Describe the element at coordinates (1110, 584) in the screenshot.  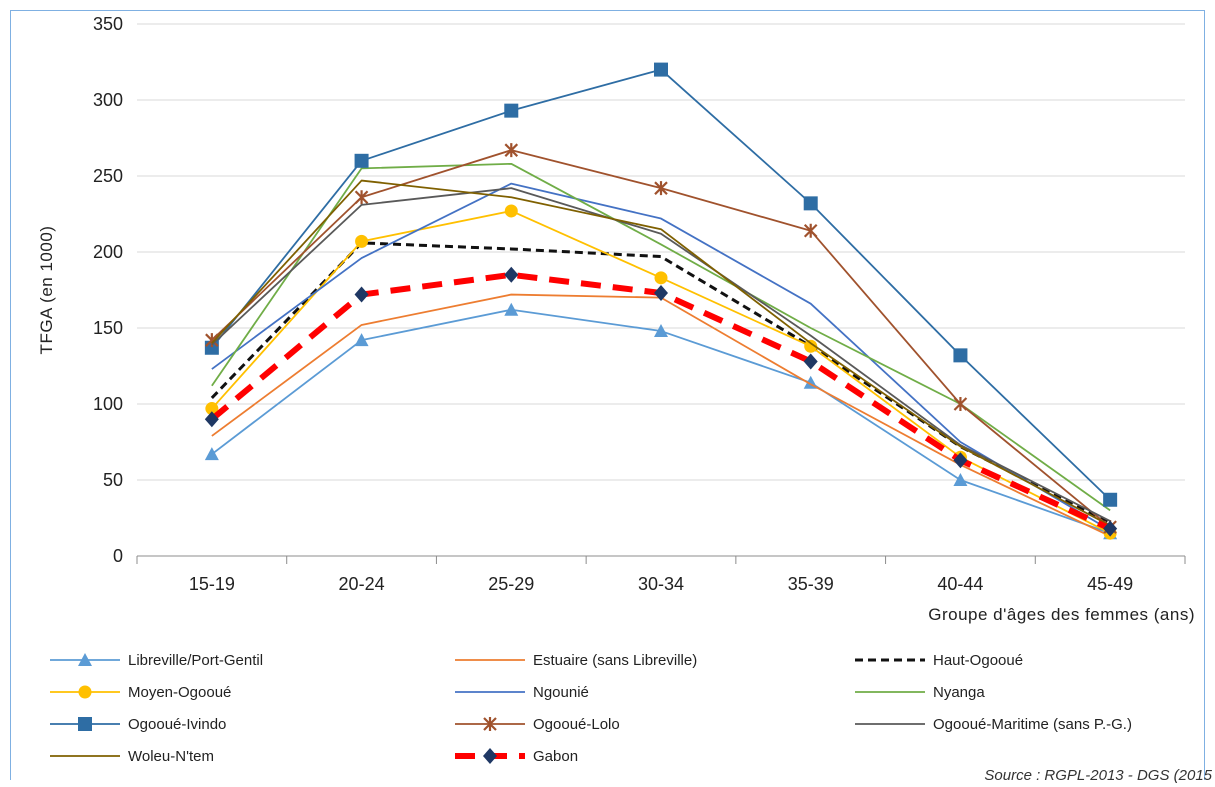
I see `x-tick-label: 45-49` at that location.